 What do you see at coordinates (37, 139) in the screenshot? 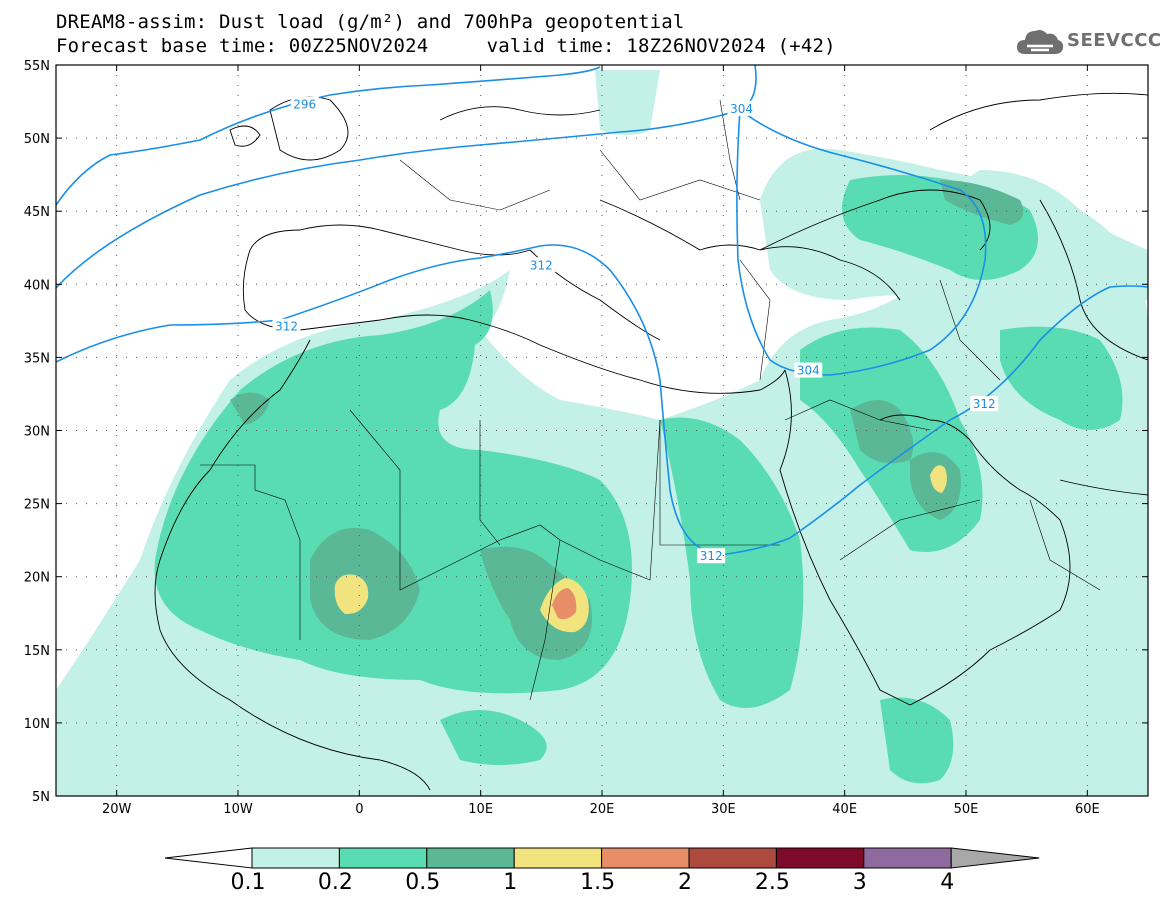
I see `lat-tick-label: 50N` at bounding box center [37, 139].